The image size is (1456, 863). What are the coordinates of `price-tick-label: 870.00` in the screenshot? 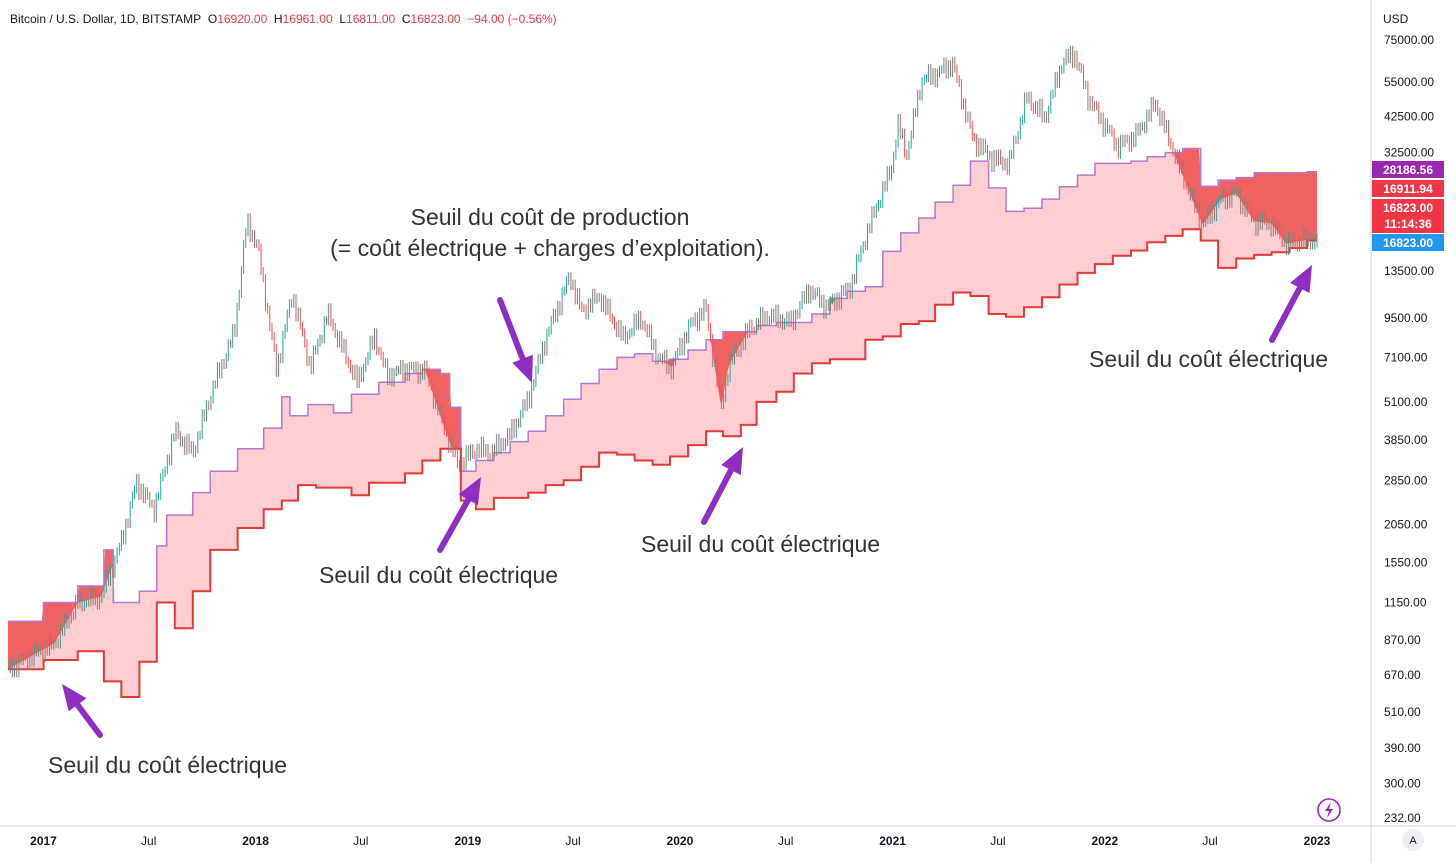 It's located at (1402, 640).